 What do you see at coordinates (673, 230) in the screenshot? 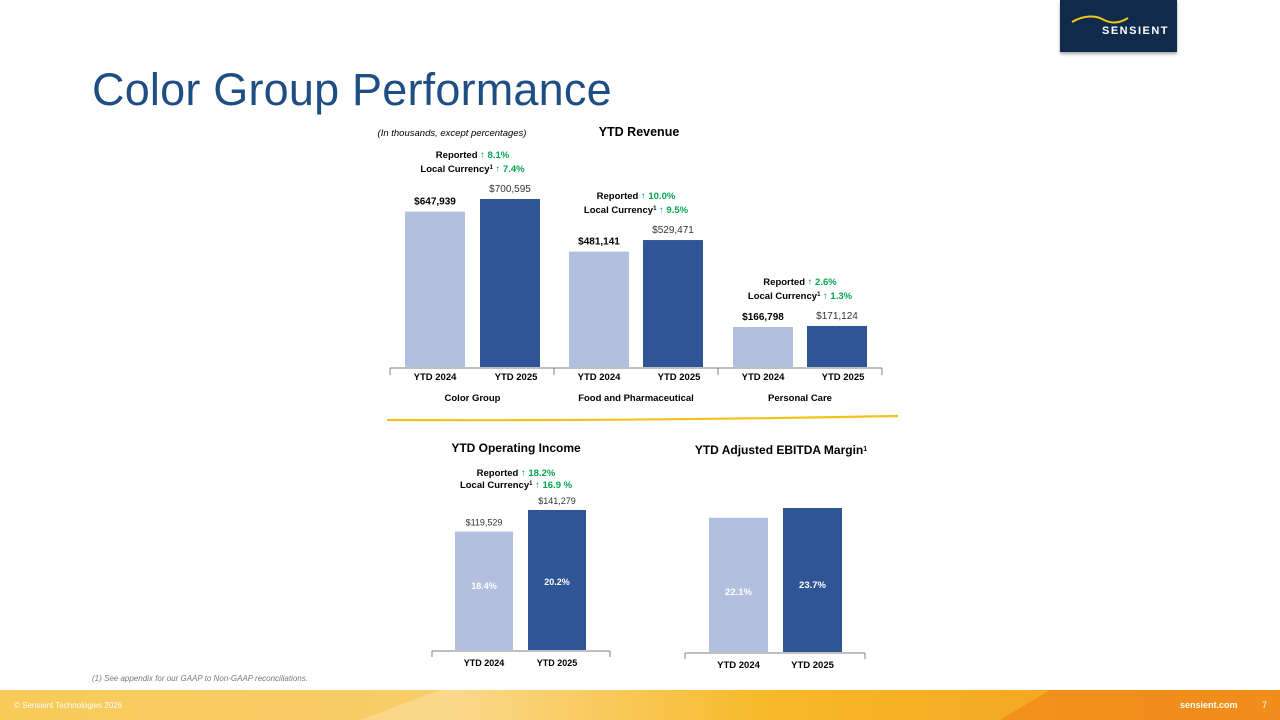
I see `data-label: $529,471` at bounding box center [673, 230].